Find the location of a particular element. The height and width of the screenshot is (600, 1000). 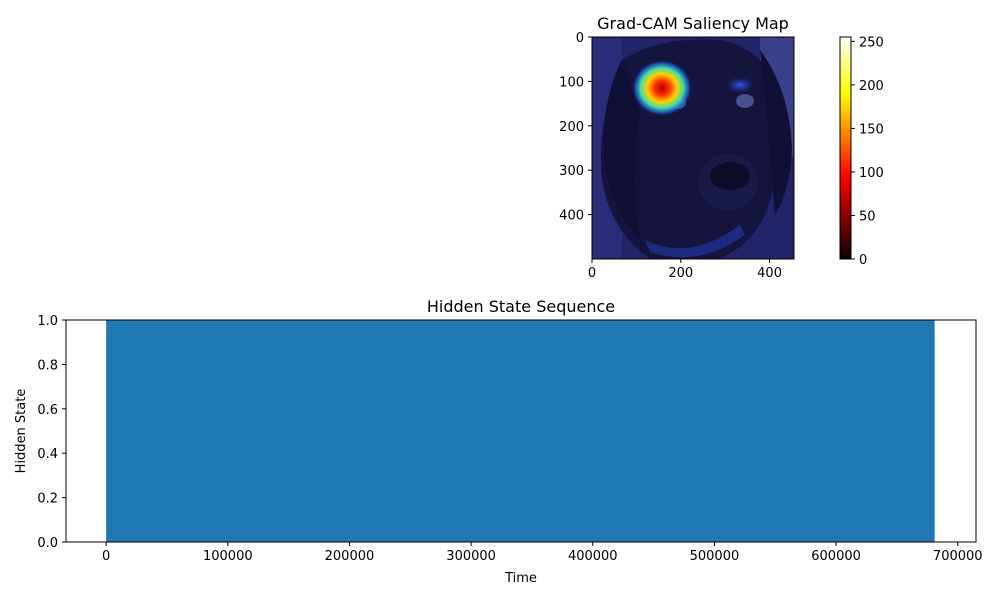

hidden-state-ytick-label: 0.0 is located at coordinates (47, 543).